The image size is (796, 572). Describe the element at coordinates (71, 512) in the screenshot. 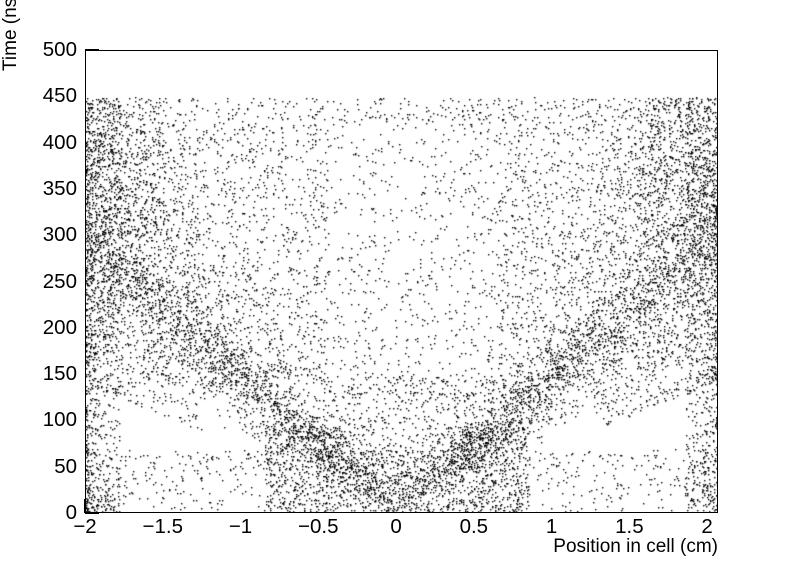

I see `y-tick-label: 0` at that location.